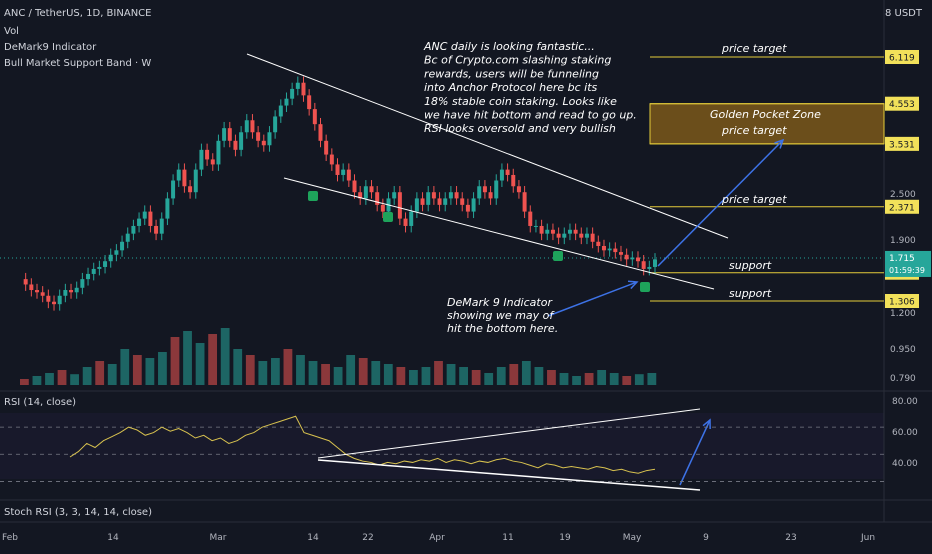 The image size is (932, 554). Describe the element at coordinates (720, 203) in the screenshot. I see `target-arrow` at that location.